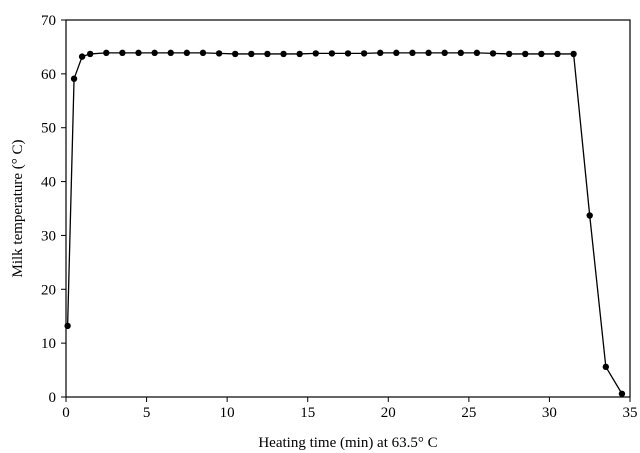 This screenshot has height=453, width=640. What do you see at coordinates (147, 413) in the screenshot?
I see `x-tick-label: 5` at bounding box center [147, 413].